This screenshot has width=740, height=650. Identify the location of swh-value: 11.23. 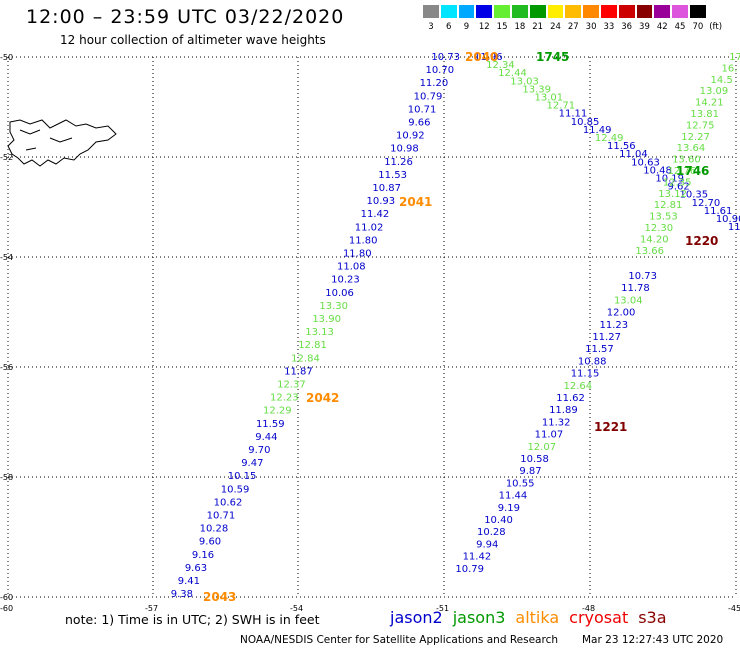
(614, 325).